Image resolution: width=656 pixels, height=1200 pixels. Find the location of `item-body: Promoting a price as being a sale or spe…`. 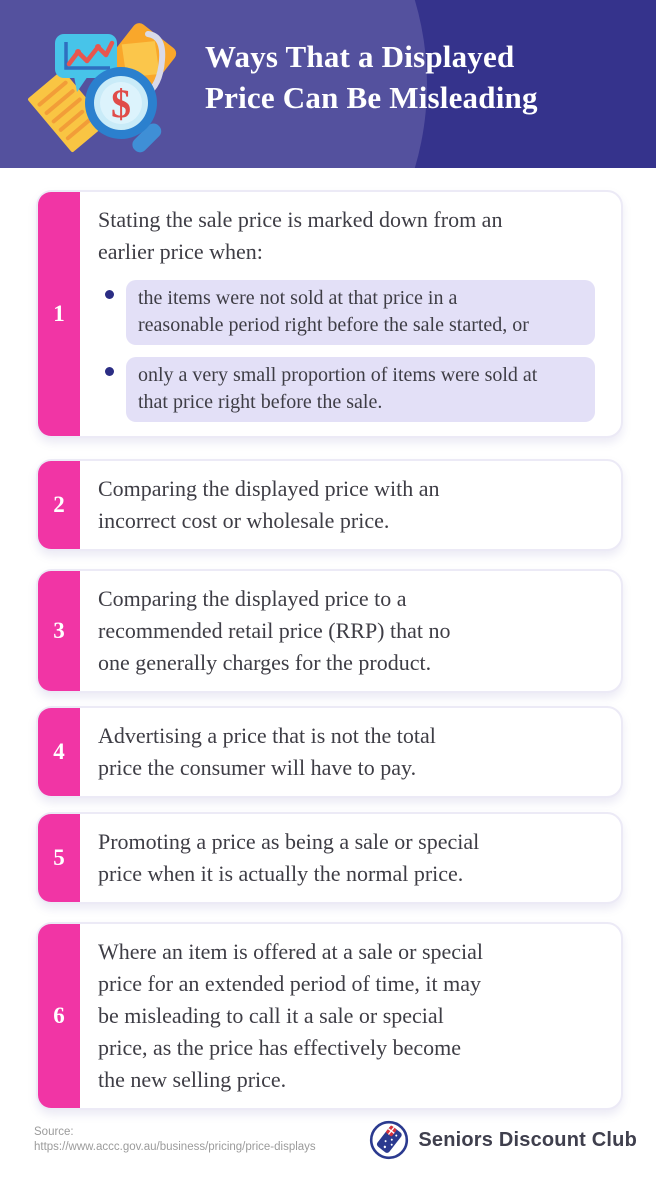

item-body: Promoting a price as being a sale or spe… is located at coordinates (350, 858).